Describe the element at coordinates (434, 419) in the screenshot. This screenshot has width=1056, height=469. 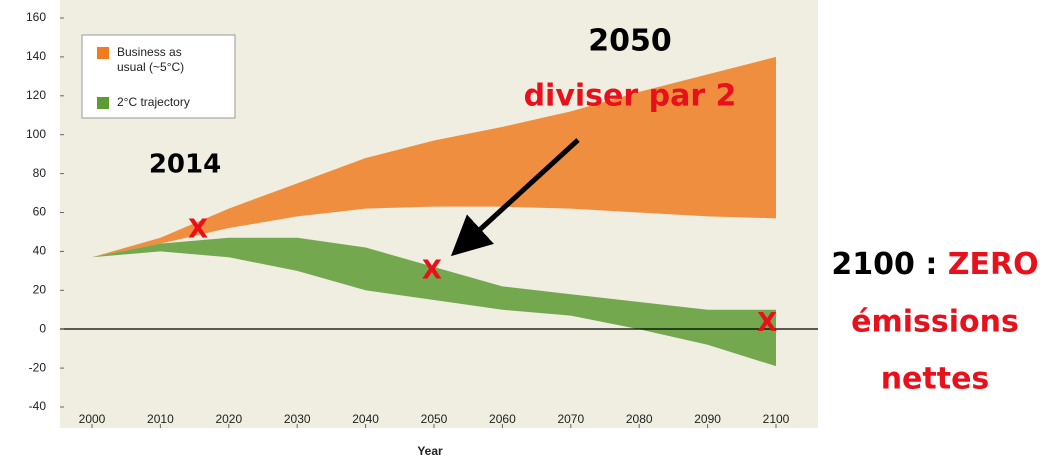
I see `x-tick-label: 2050` at that location.